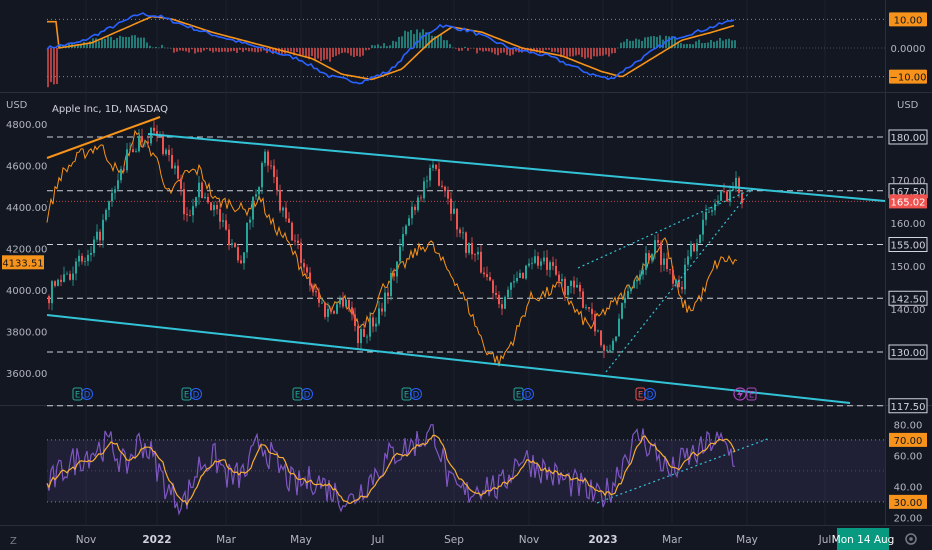 The image size is (932, 550). What do you see at coordinates (13, 541) in the screenshot?
I see `zoom-icon: Z` at bounding box center [13, 541].